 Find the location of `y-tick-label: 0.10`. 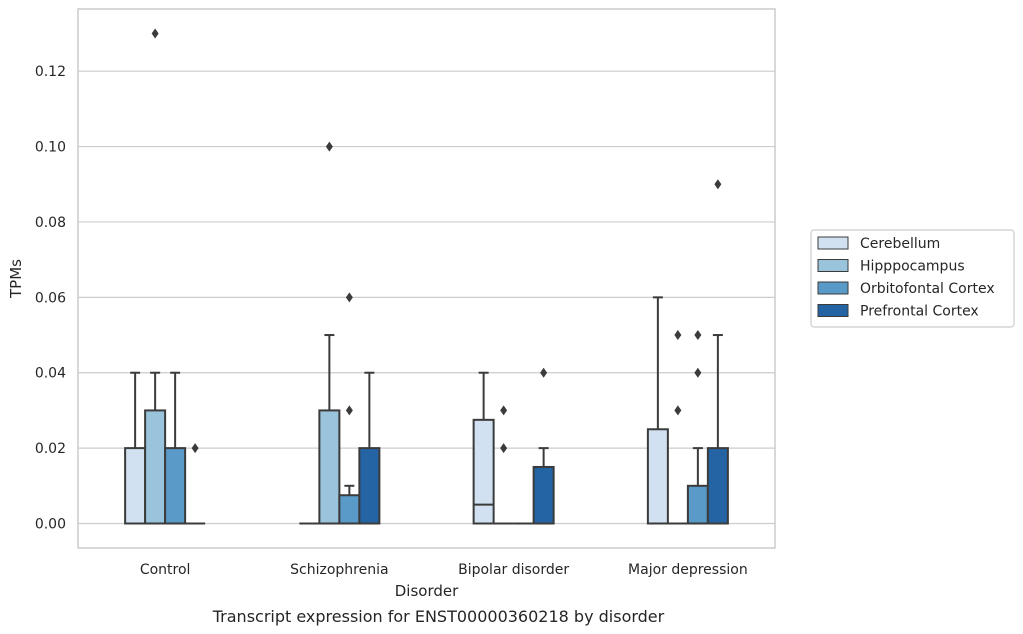

y-tick-label: 0.10 is located at coordinates (50, 148).